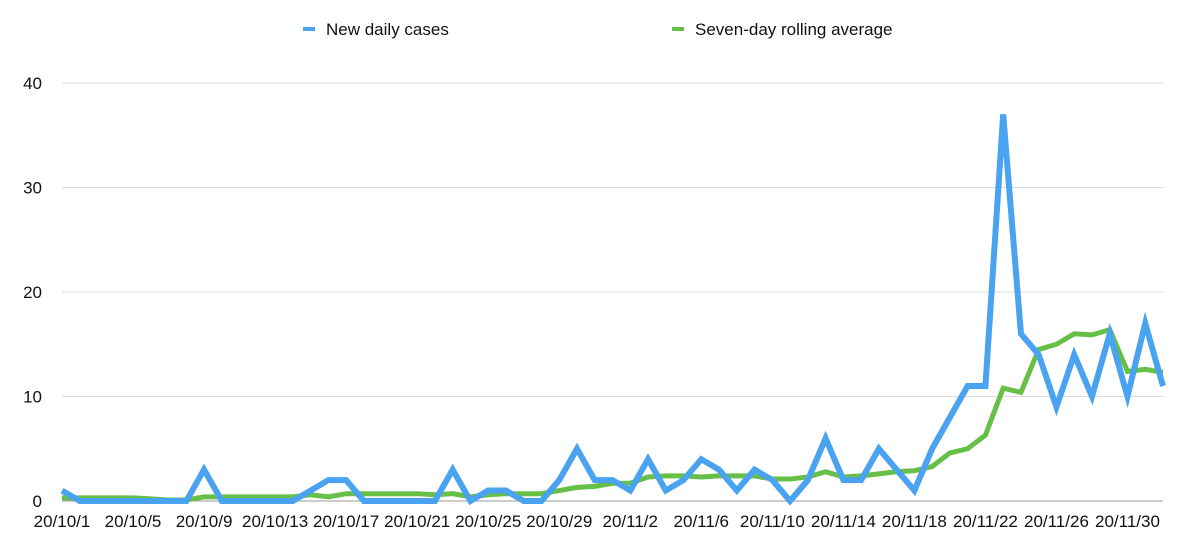  I want to click on x-tick-label: 20/11/30, so click(1127, 521).